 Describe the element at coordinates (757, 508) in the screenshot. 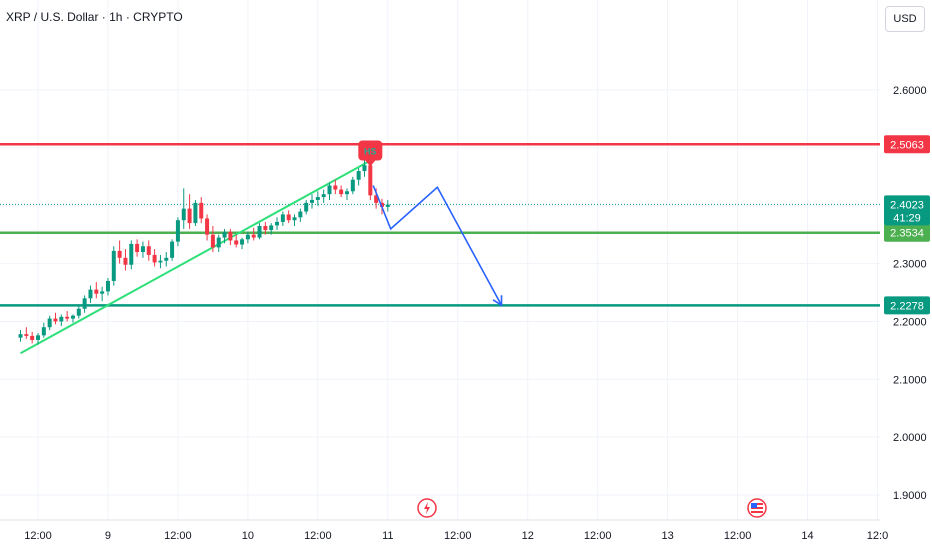

I see `us-flag-event-icon` at that location.